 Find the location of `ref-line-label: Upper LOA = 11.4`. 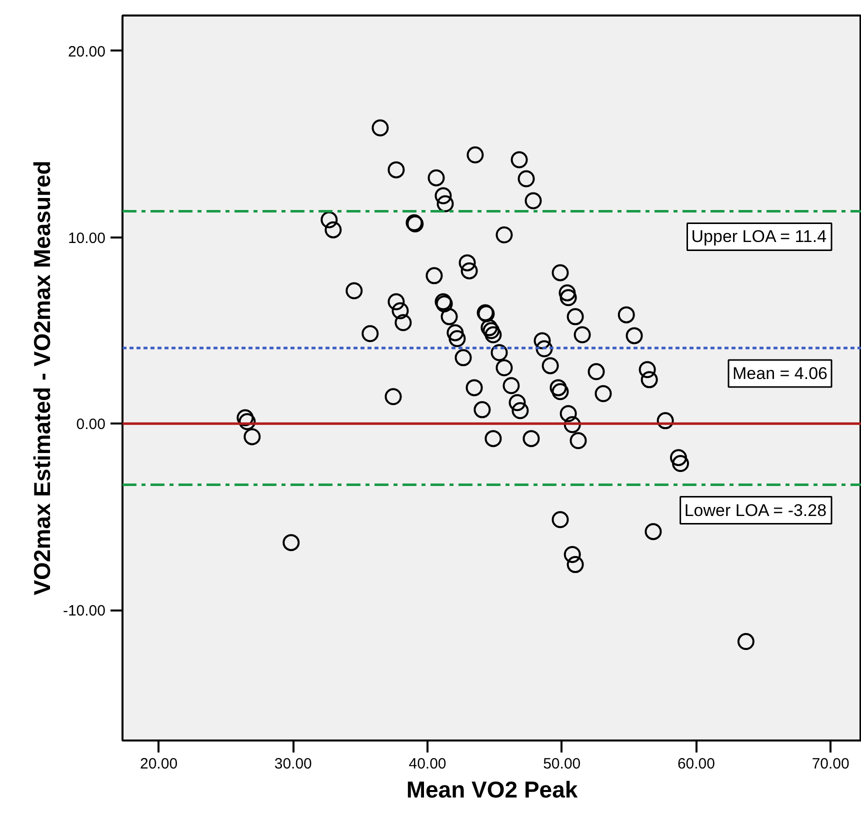

ref-line-label: Upper LOA = 11.4 is located at coordinates (759, 236).